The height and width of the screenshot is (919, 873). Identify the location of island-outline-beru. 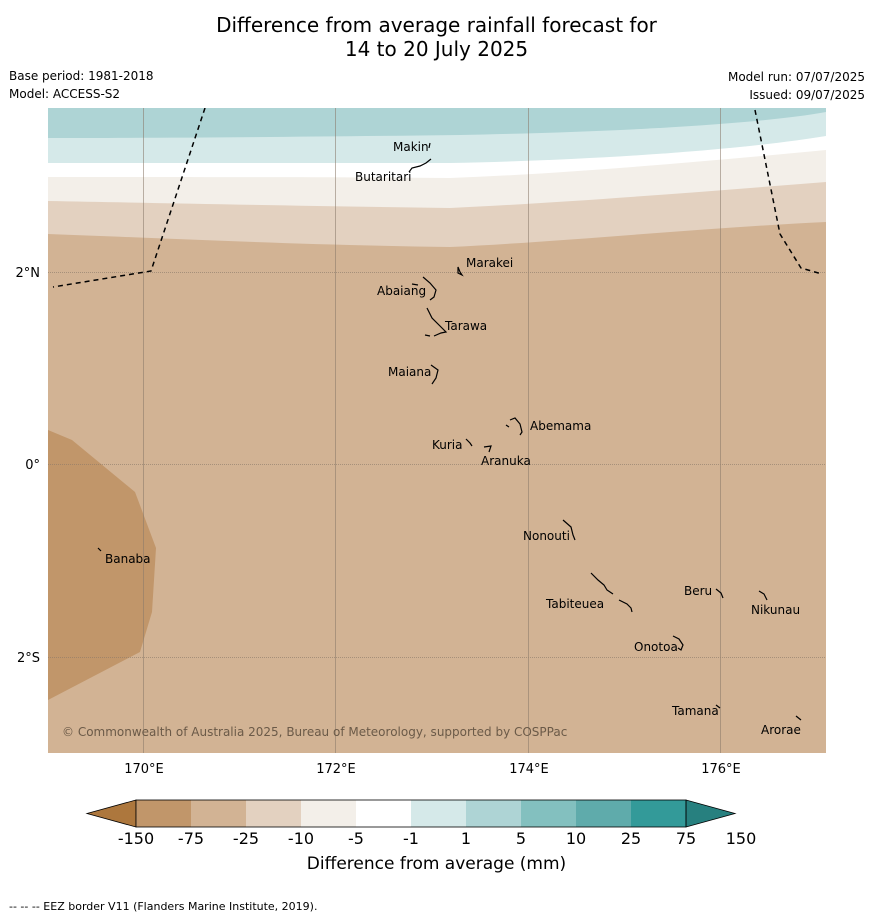
(719, 593).